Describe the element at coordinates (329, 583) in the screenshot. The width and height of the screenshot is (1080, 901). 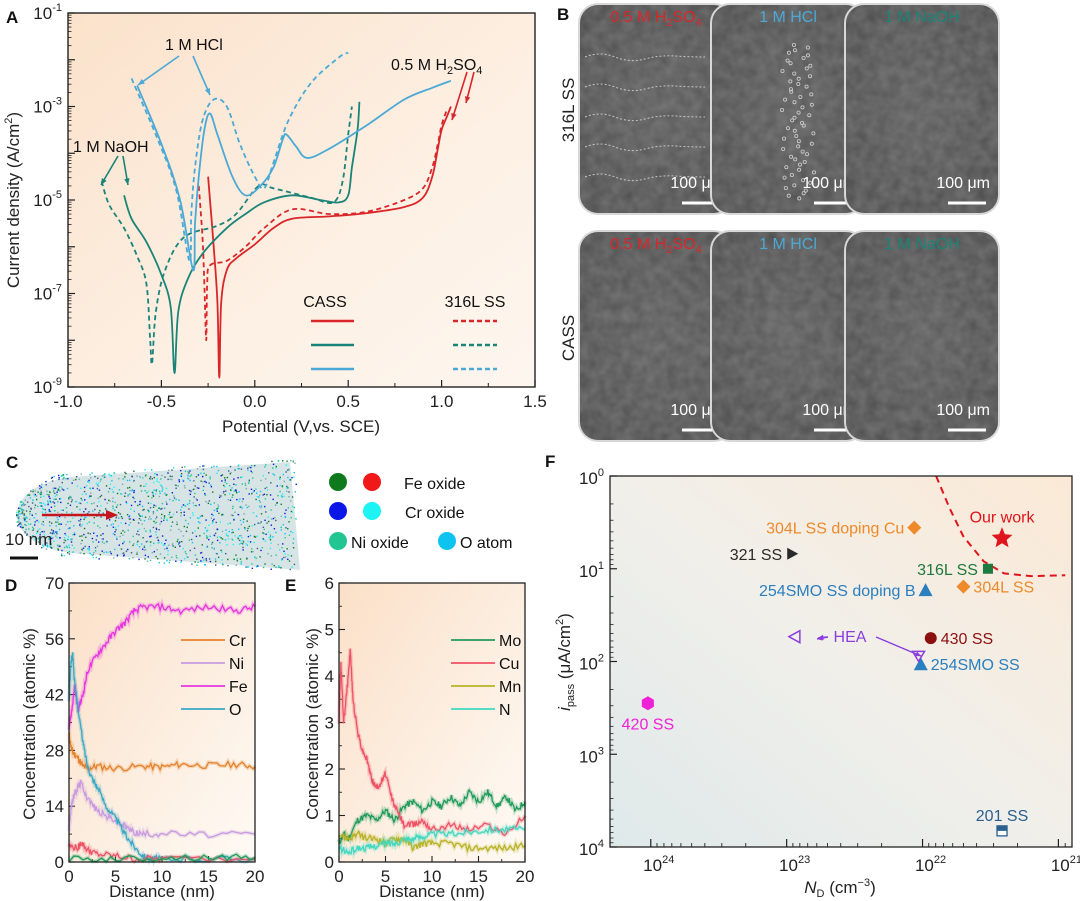
I see `y-tick-label-e: 6` at that location.